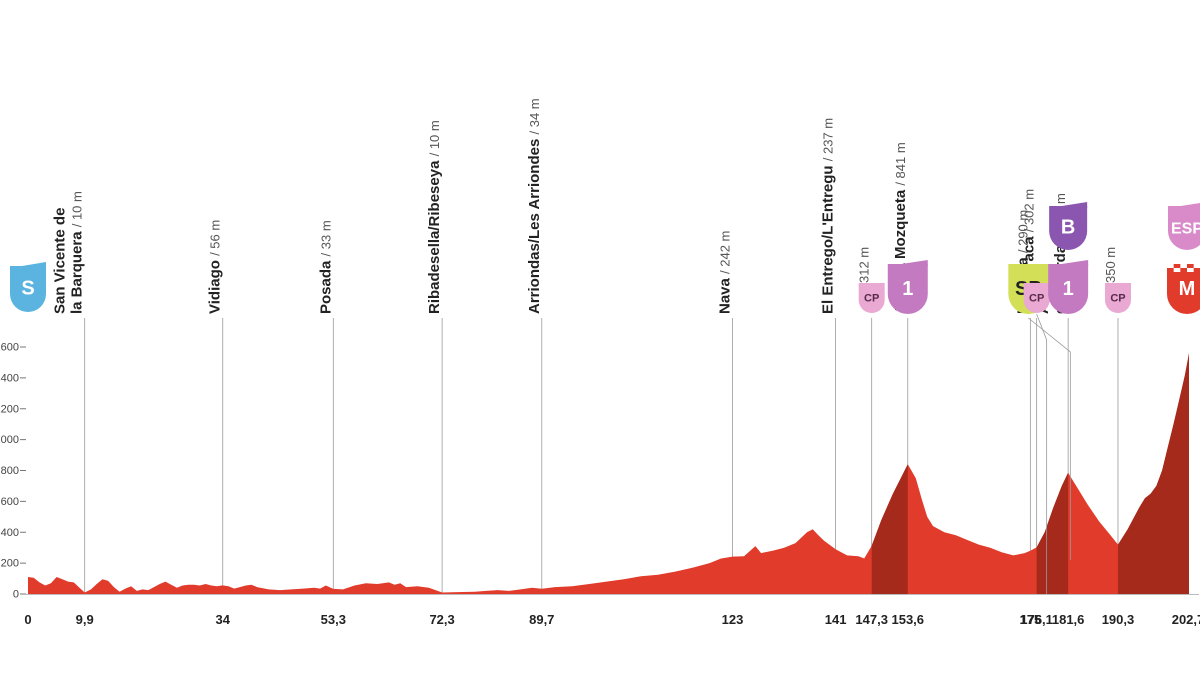  What do you see at coordinates (10, 533) in the screenshot?
I see `y-tick-label: 400` at bounding box center [10, 533].